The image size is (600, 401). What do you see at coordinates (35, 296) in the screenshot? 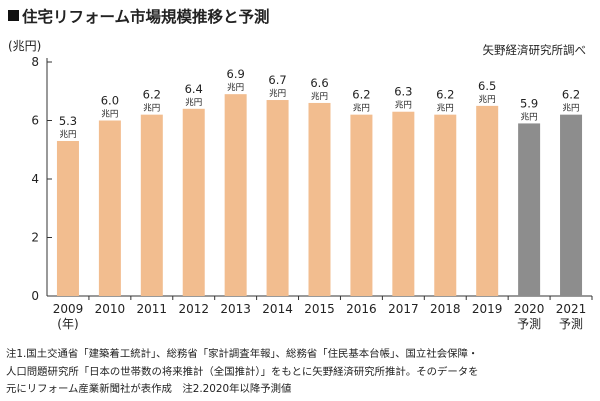
I see `y-tick-label: 0` at bounding box center [35, 296].